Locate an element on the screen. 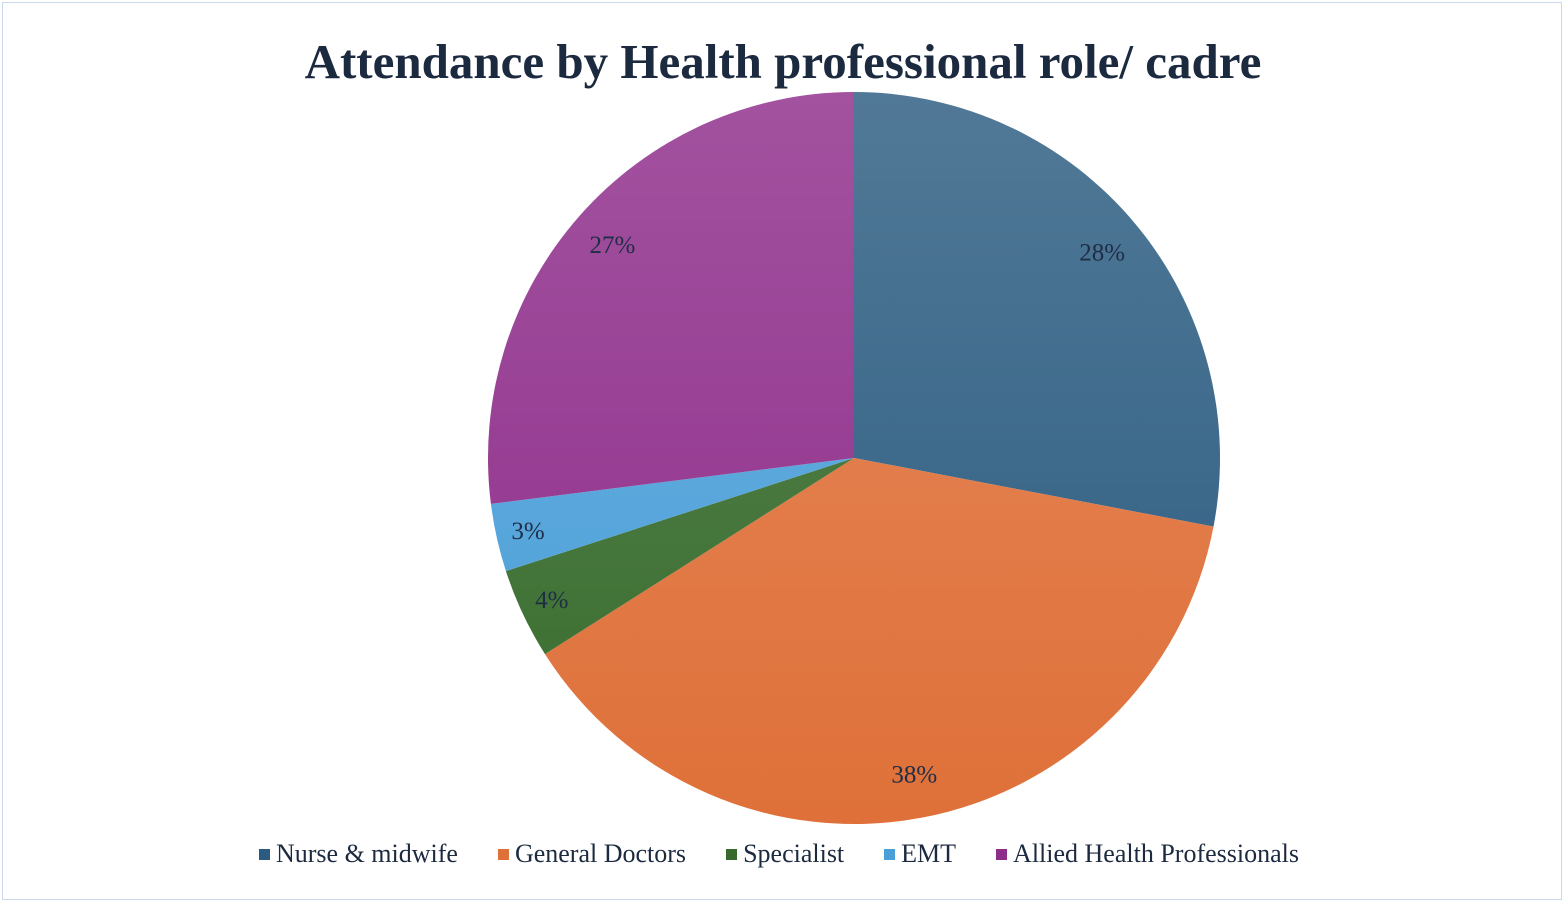  pie-slice-specialist is located at coordinates (679, 556).